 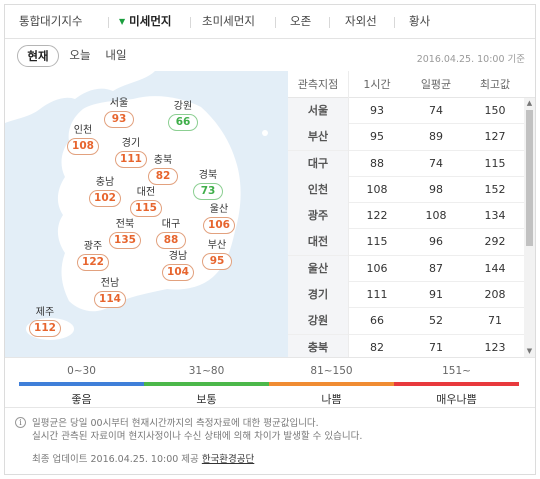 What do you see at coordinates (125, 240) in the screenshot?
I see `region-value: 135` at bounding box center [125, 240].